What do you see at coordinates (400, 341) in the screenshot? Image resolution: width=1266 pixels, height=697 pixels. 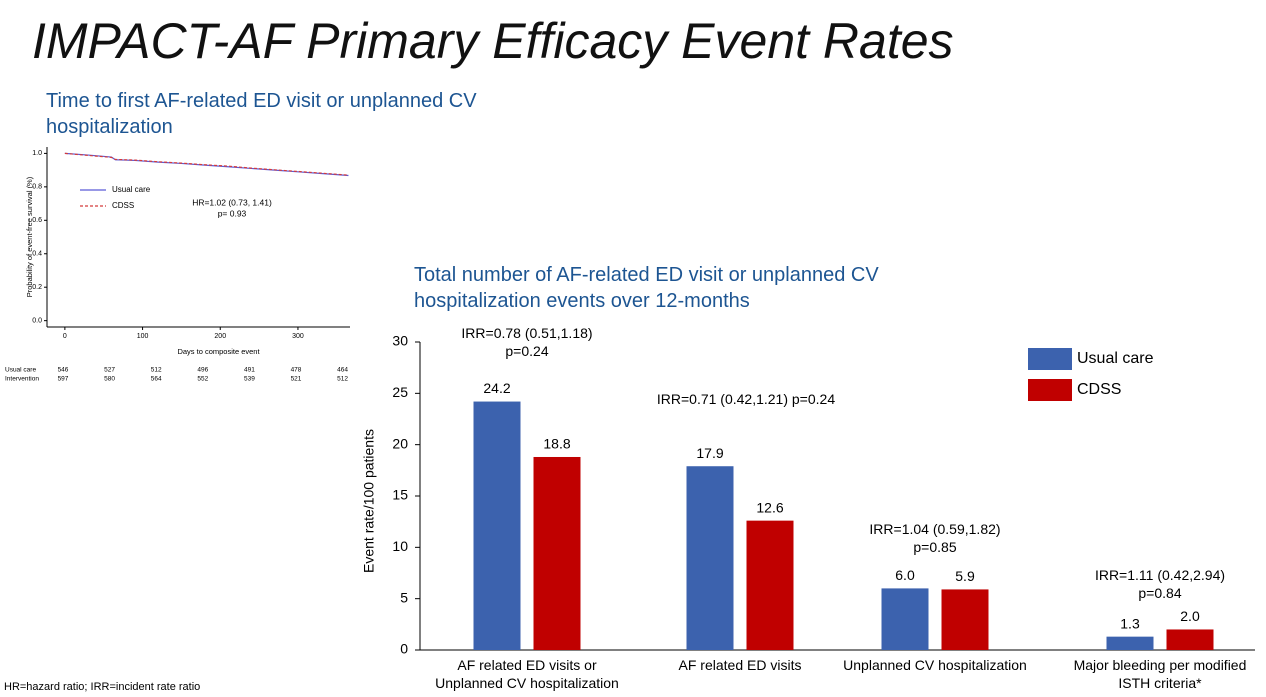 I see `y-tick-label: 30` at bounding box center [400, 341].